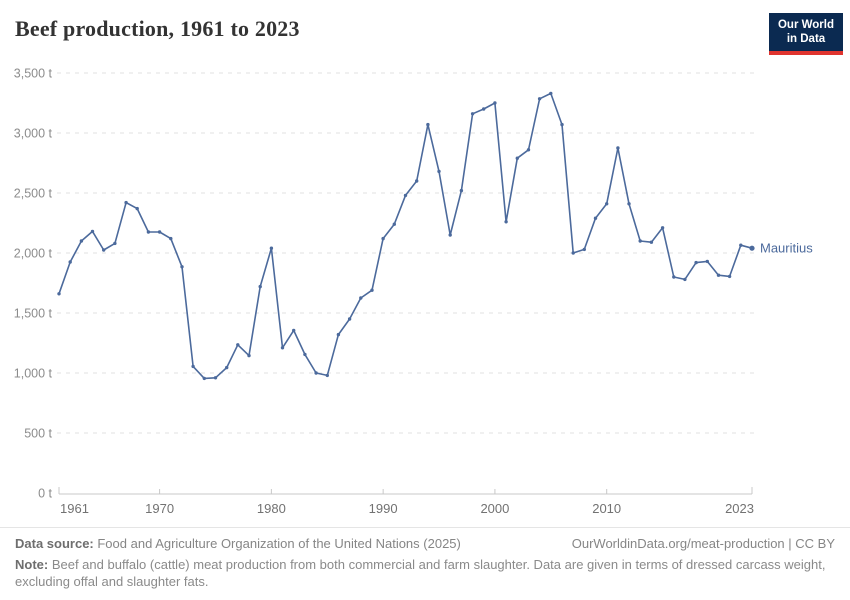 The width and height of the screenshot is (850, 600). I want to click on x-tick-label: 2000, so click(494, 508).